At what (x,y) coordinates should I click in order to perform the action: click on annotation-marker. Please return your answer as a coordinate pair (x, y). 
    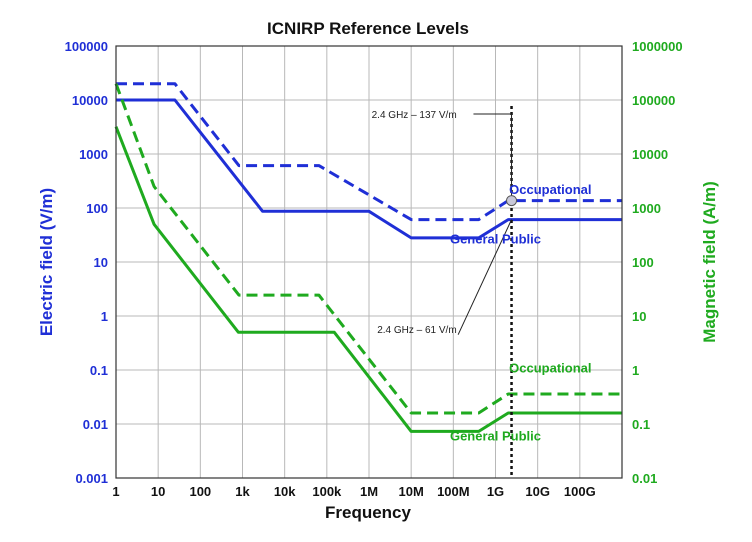
    Looking at the image, I should click on (512, 201).